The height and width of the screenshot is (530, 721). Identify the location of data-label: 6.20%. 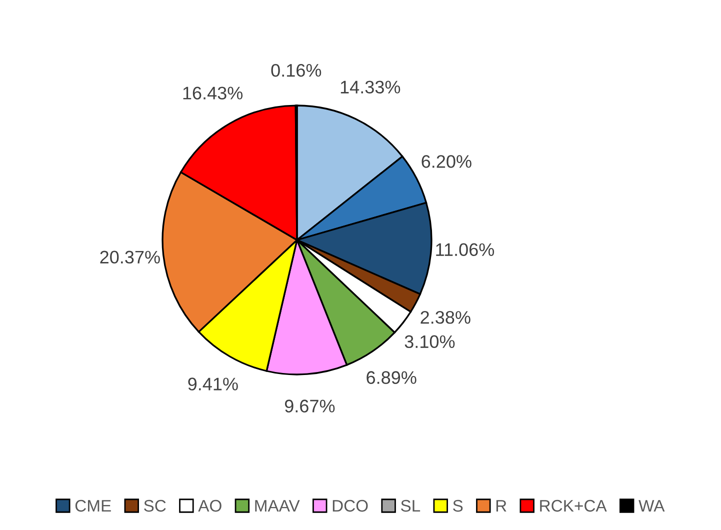
(447, 161).